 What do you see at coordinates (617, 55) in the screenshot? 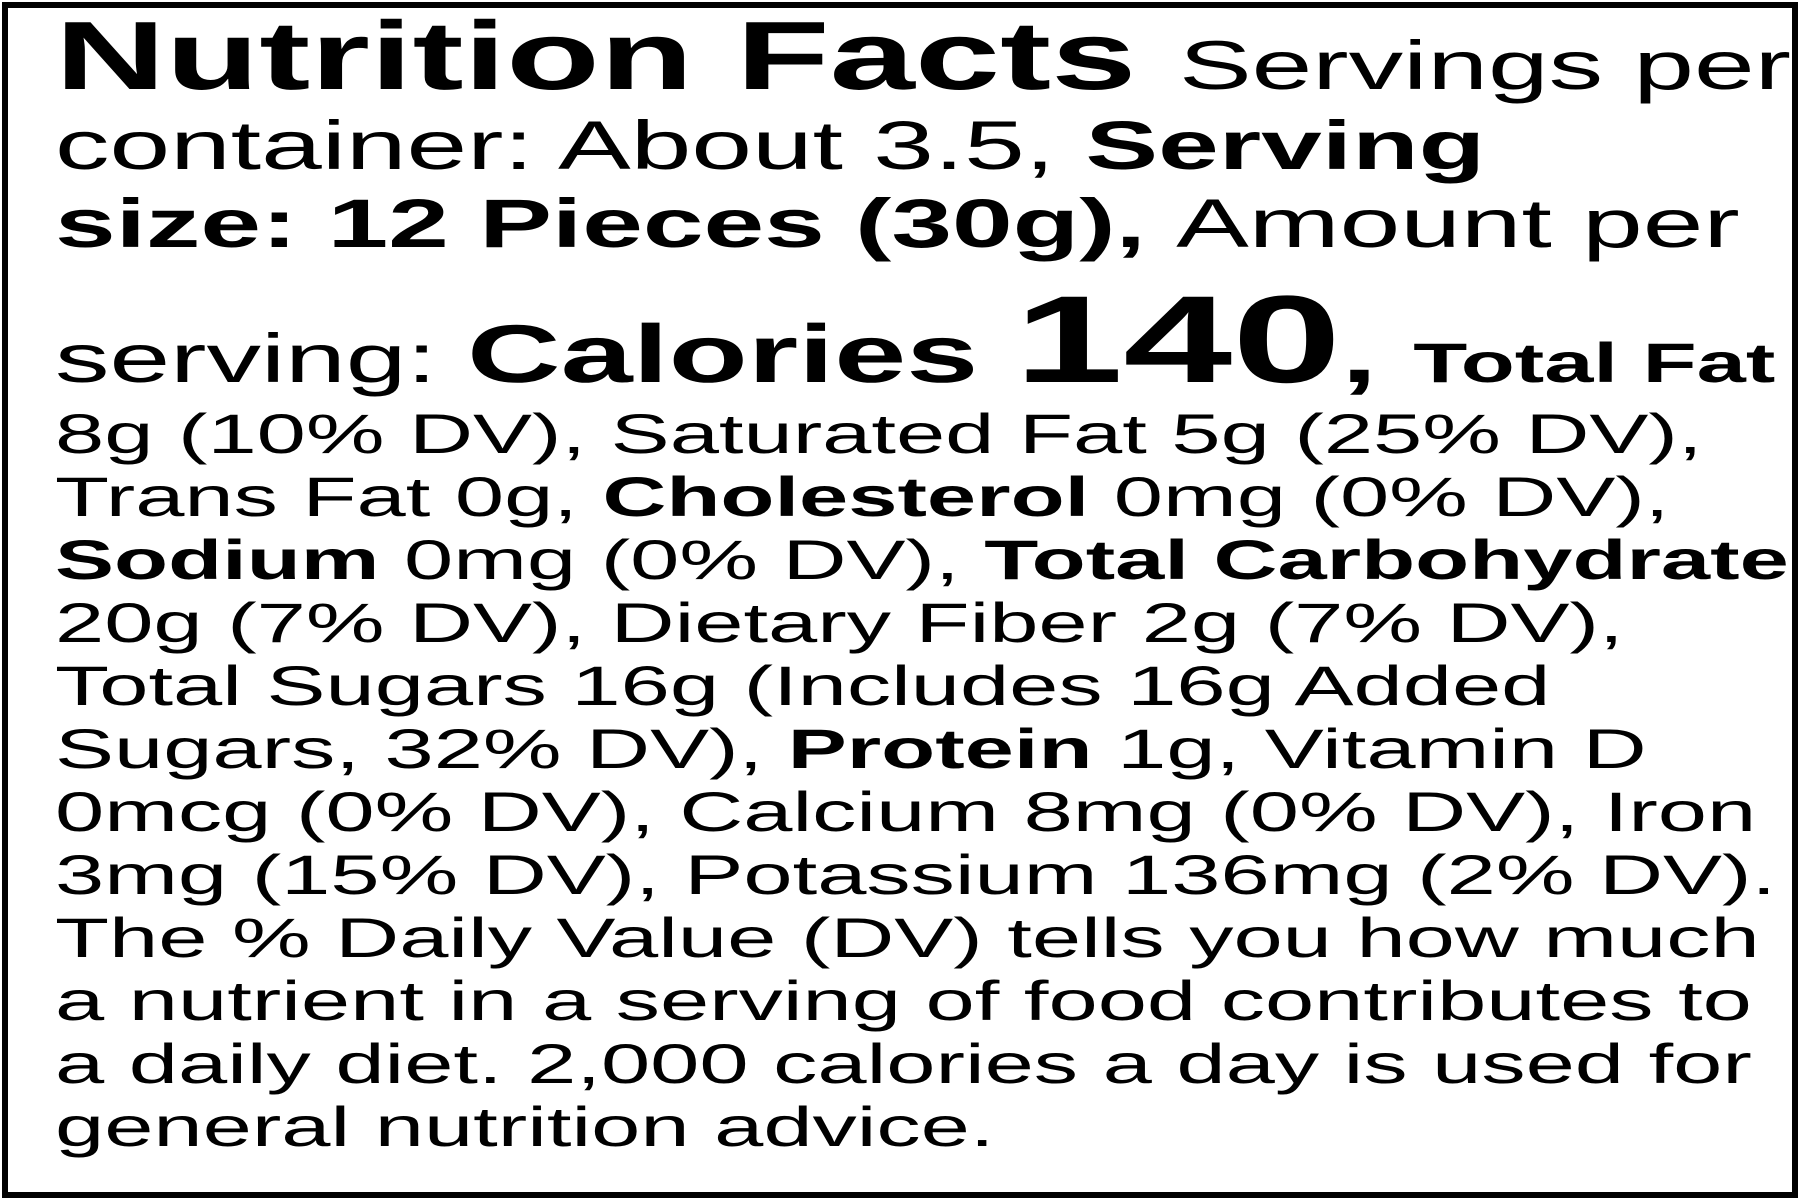
I see `label-title: Nutrition Facts` at bounding box center [617, 55].